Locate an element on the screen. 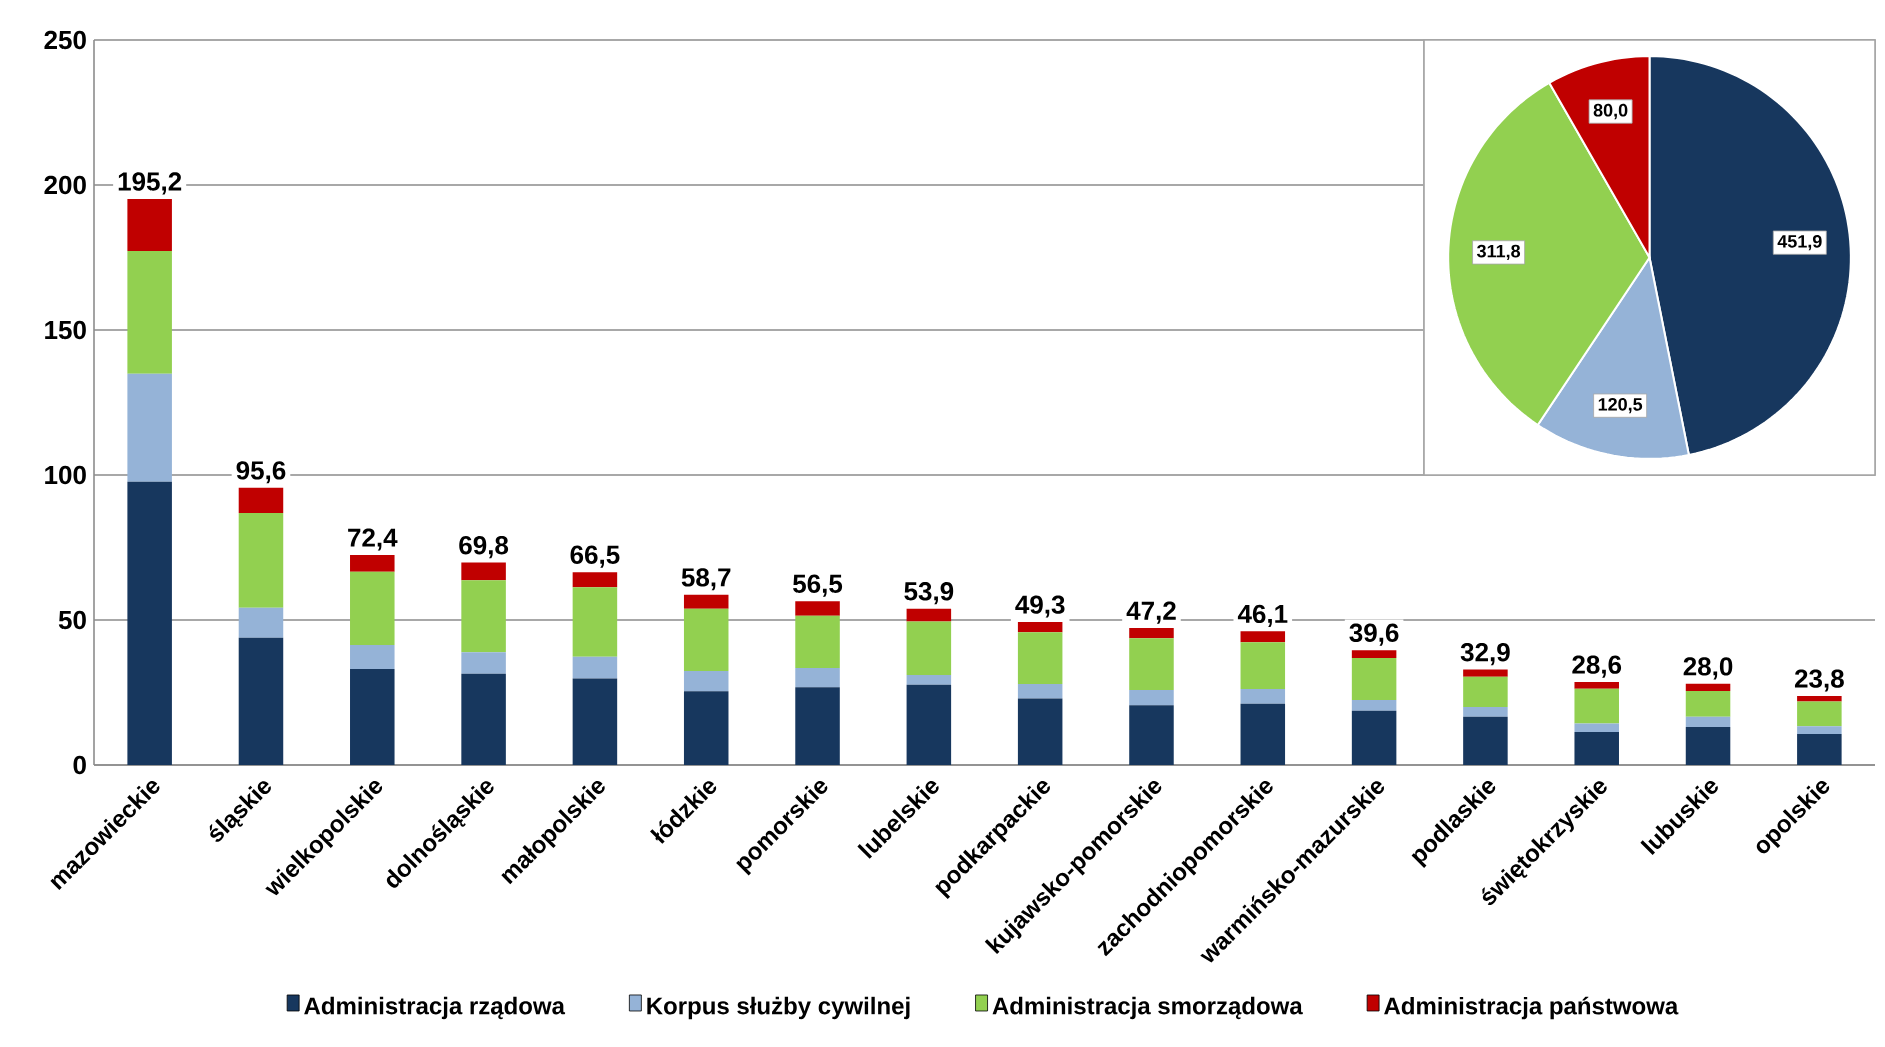 The height and width of the screenshot is (1047, 1885). y-tick-label: 100 is located at coordinates (65, 475).